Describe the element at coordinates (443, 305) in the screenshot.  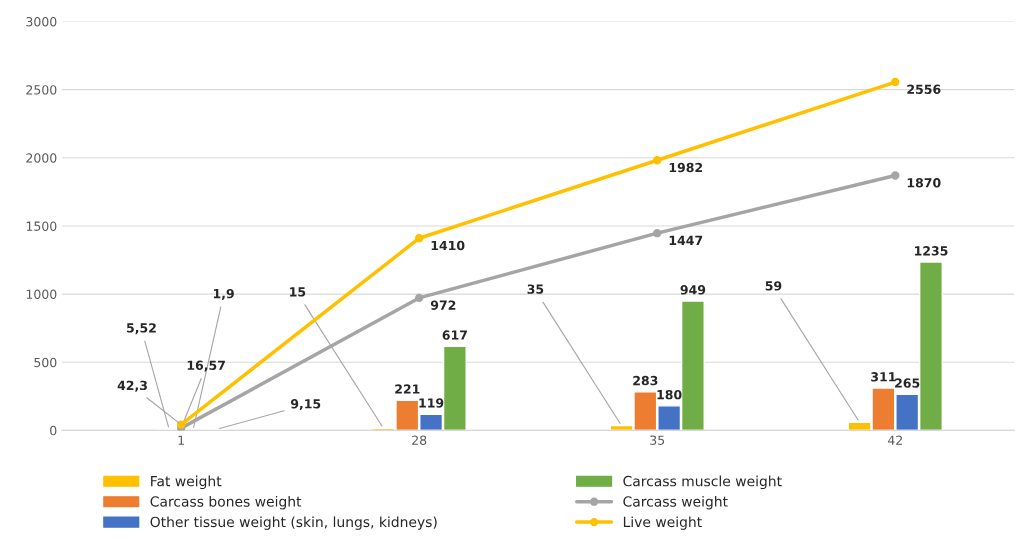
I see `data-label: 972` at that location.